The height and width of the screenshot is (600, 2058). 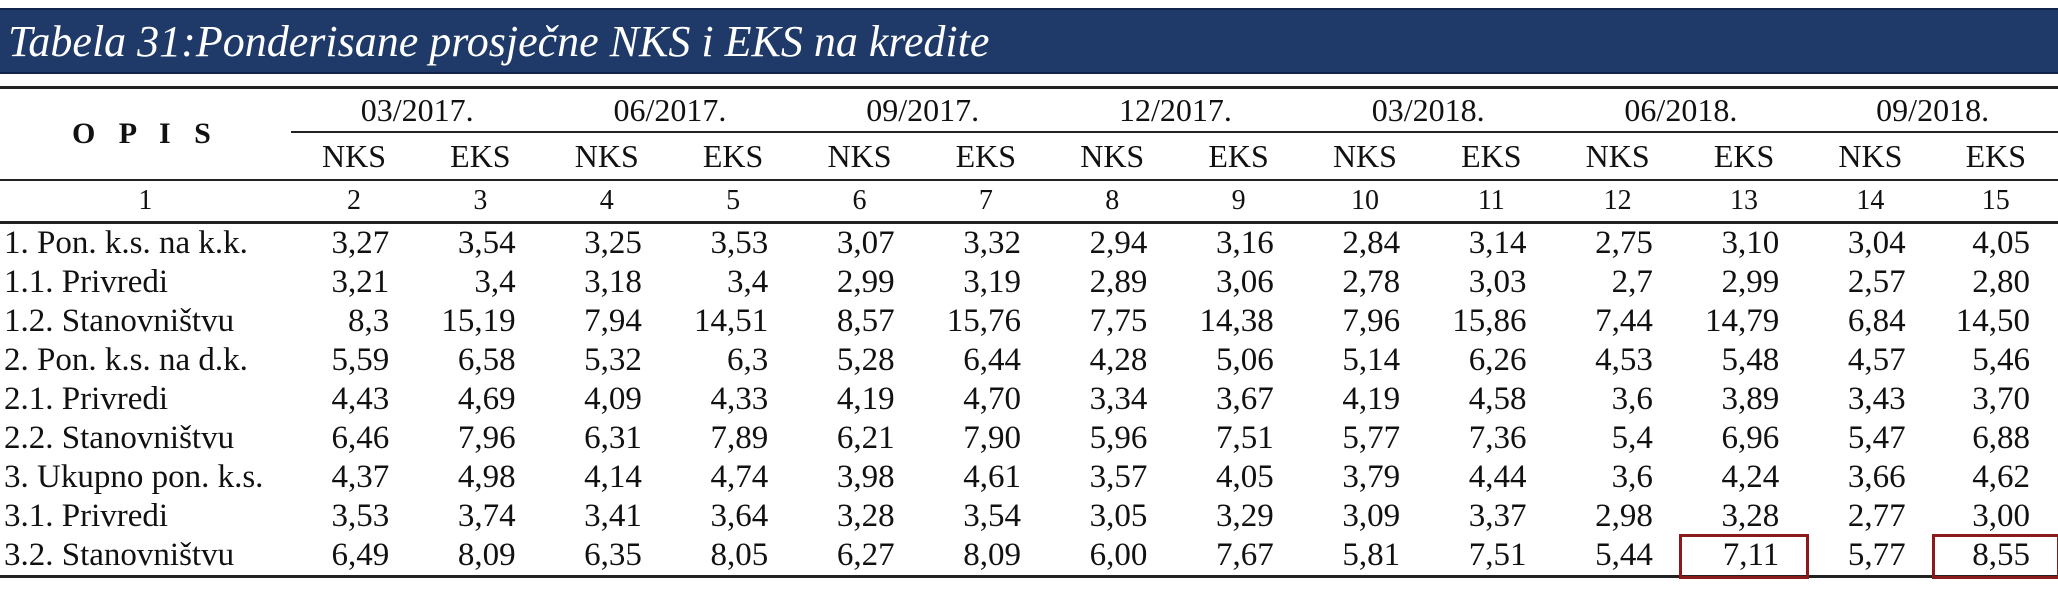 I want to click on column-number: 14, so click(x=1870, y=202).